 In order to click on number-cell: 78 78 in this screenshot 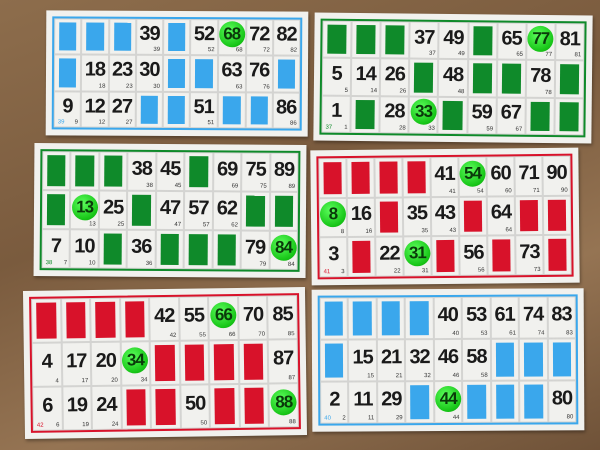, I will do `click(540, 79)`.